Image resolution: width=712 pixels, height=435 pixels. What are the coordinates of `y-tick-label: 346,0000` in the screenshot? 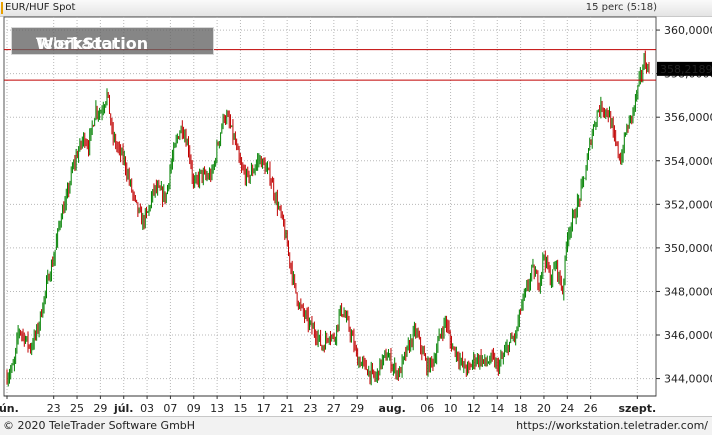 It's located at (688, 335).